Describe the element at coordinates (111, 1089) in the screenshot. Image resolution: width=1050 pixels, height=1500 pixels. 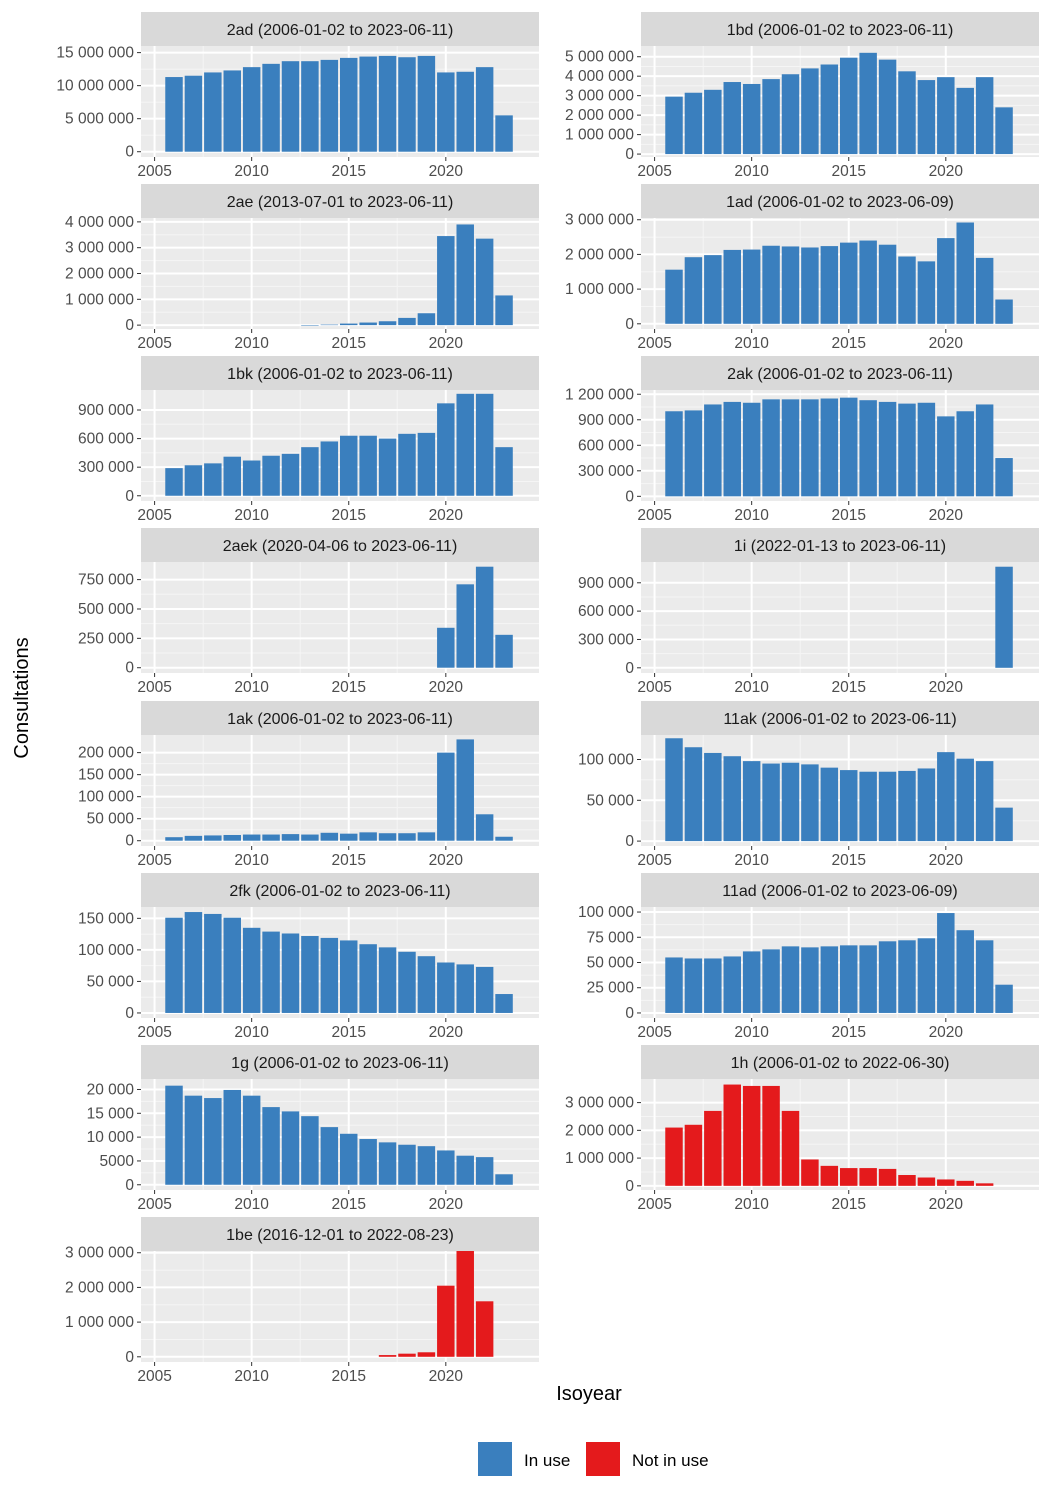
I see `y-tick-label: 20 000` at that location.